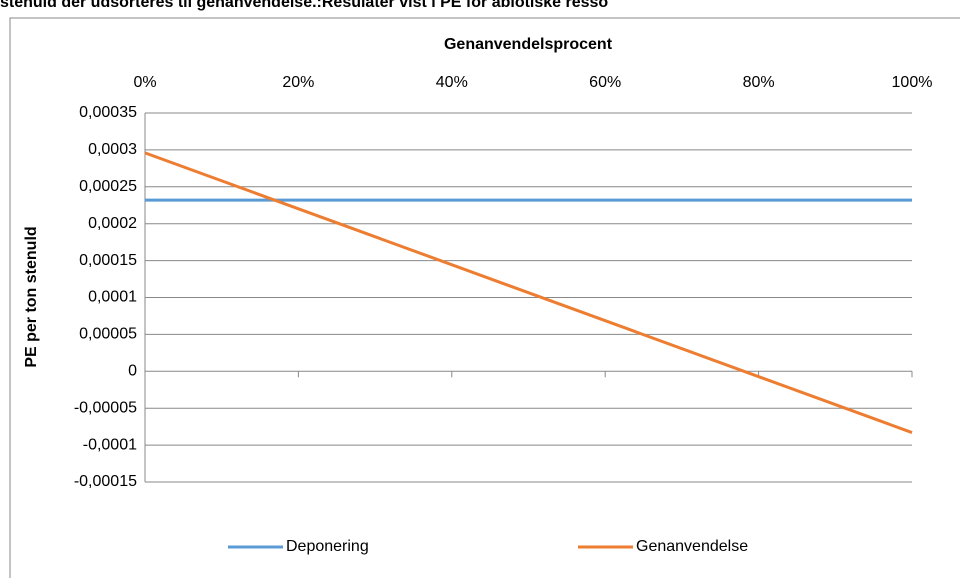 The image size is (960, 578). I want to click on y-tick-label: 0,00015, so click(108, 260).